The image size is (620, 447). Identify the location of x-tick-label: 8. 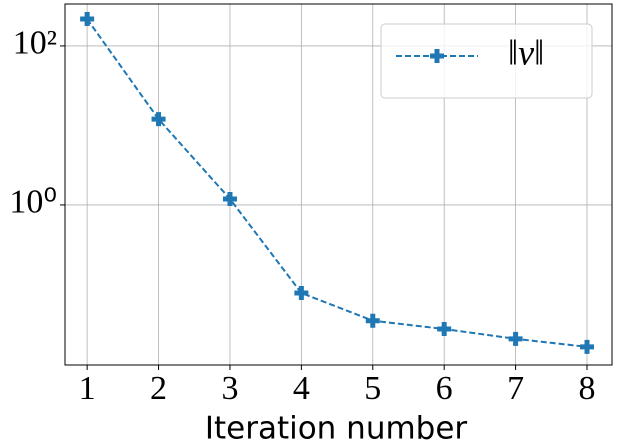
(587, 388).